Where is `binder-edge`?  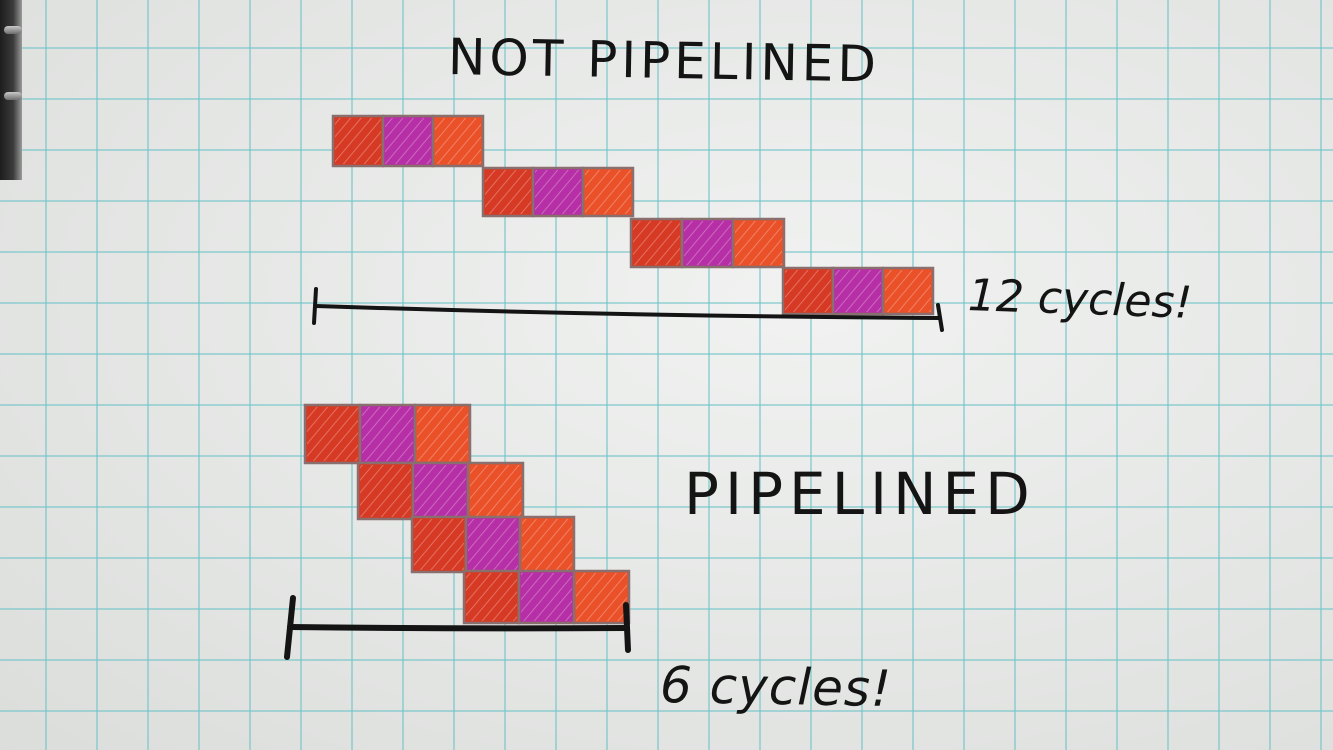
binder-edge is located at coordinates (11, 90).